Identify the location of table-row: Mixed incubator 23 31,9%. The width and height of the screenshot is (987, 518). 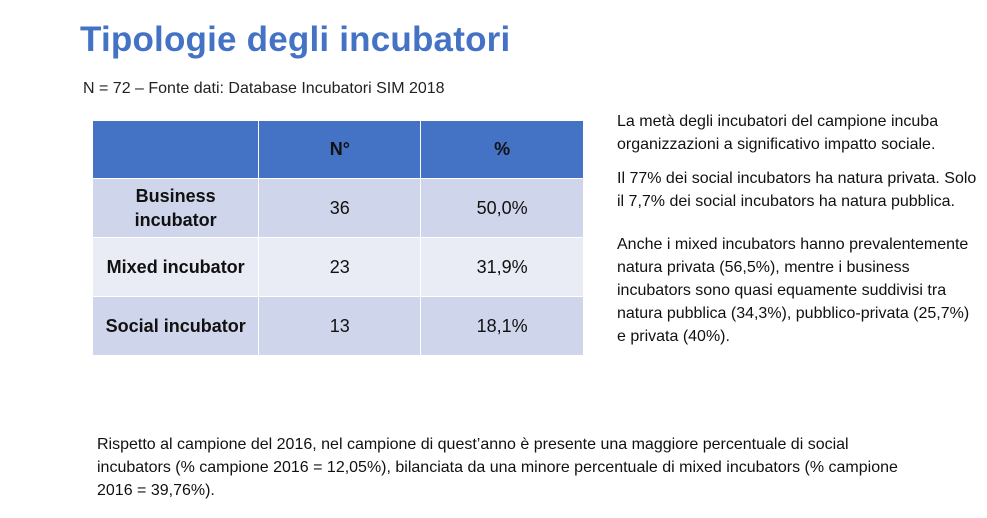
(337, 267).